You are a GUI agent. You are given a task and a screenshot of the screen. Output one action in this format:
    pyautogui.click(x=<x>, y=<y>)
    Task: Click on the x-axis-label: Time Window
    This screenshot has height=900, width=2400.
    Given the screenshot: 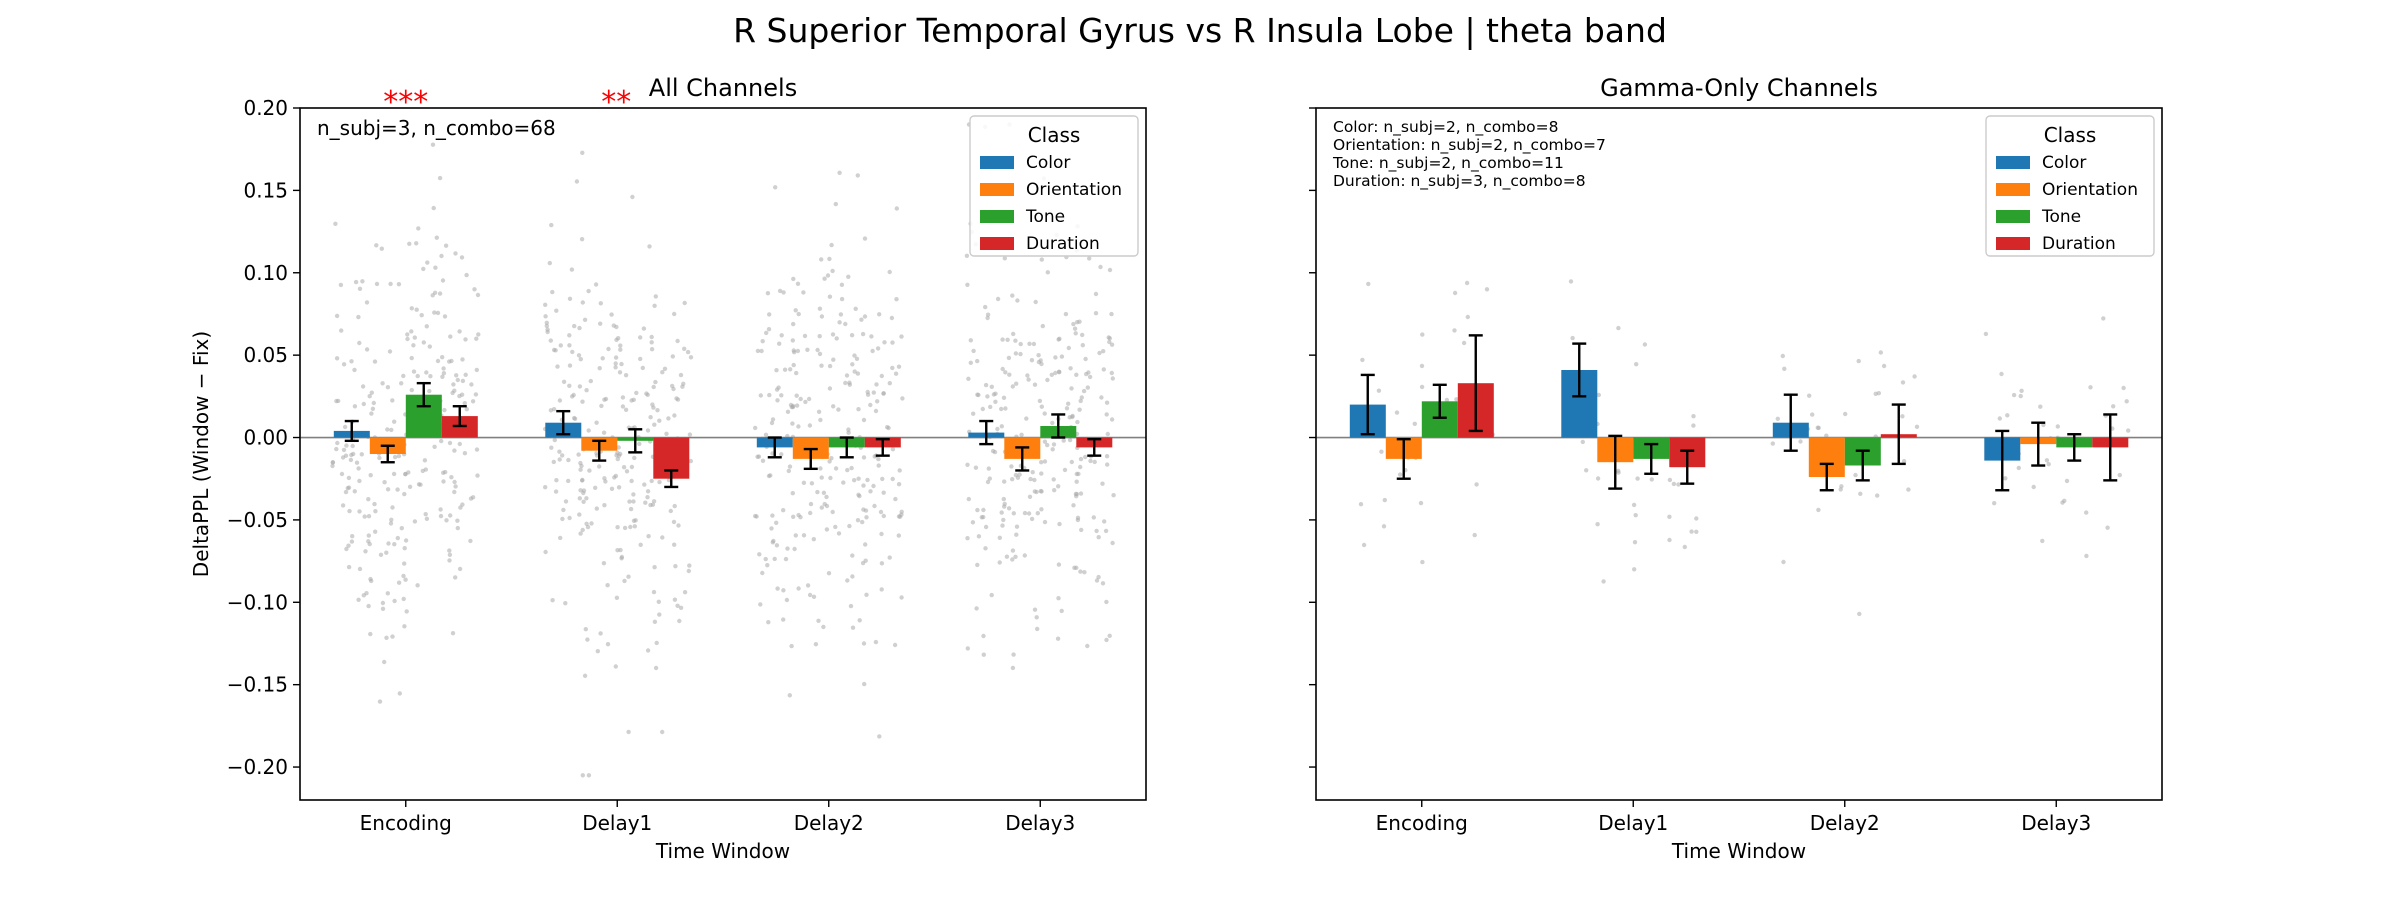 What is the action you would take?
    pyautogui.click(x=722, y=851)
    